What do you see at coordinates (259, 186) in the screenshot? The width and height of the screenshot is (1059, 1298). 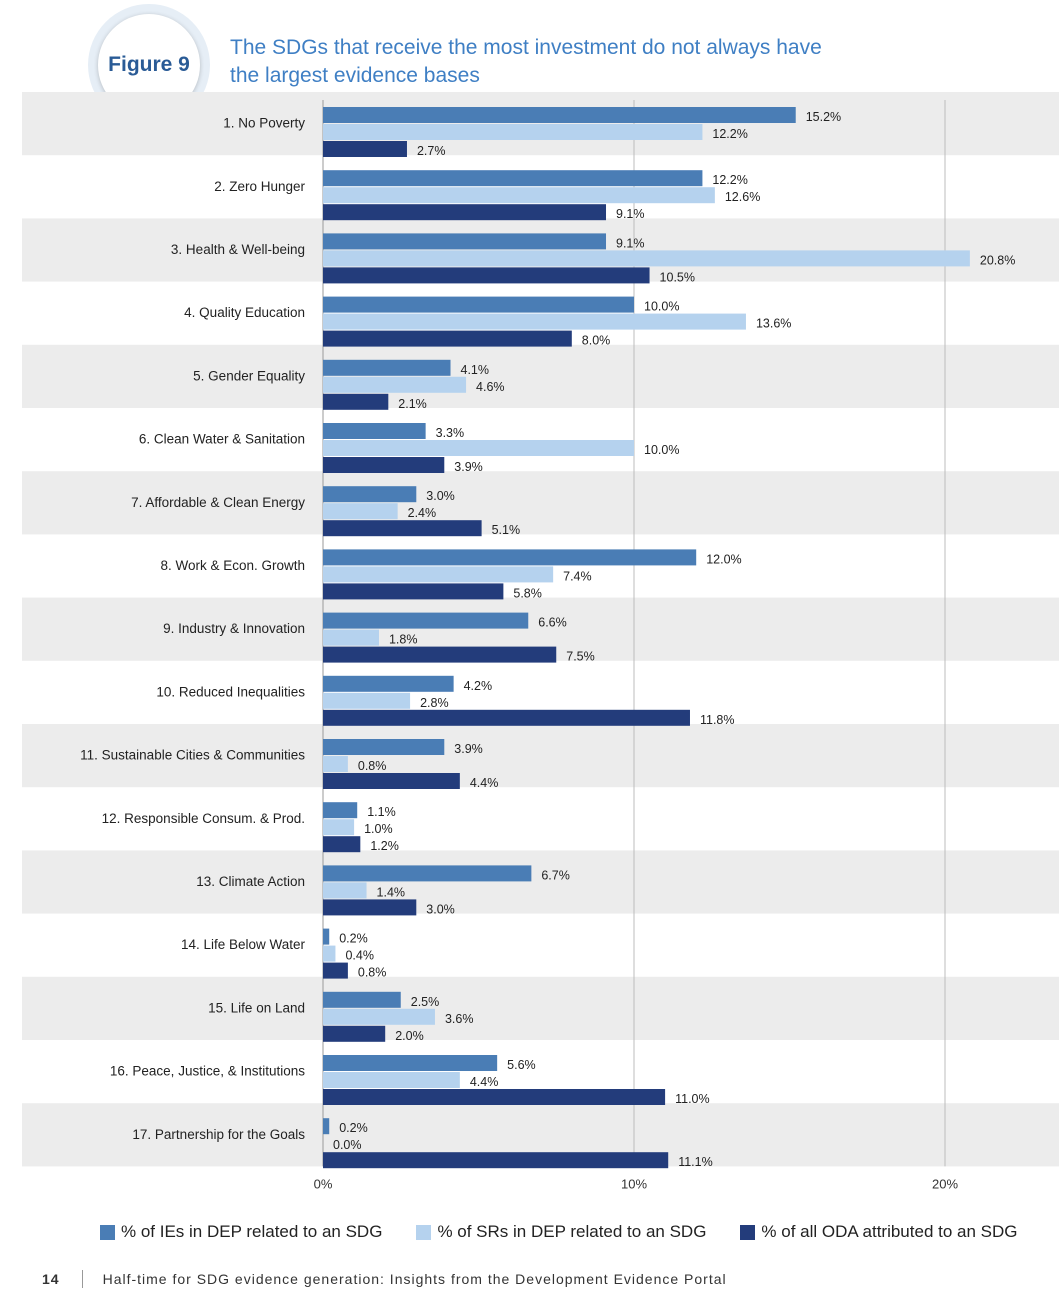 I see `category-label: 2. Zero Hunger` at bounding box center [259, 186].